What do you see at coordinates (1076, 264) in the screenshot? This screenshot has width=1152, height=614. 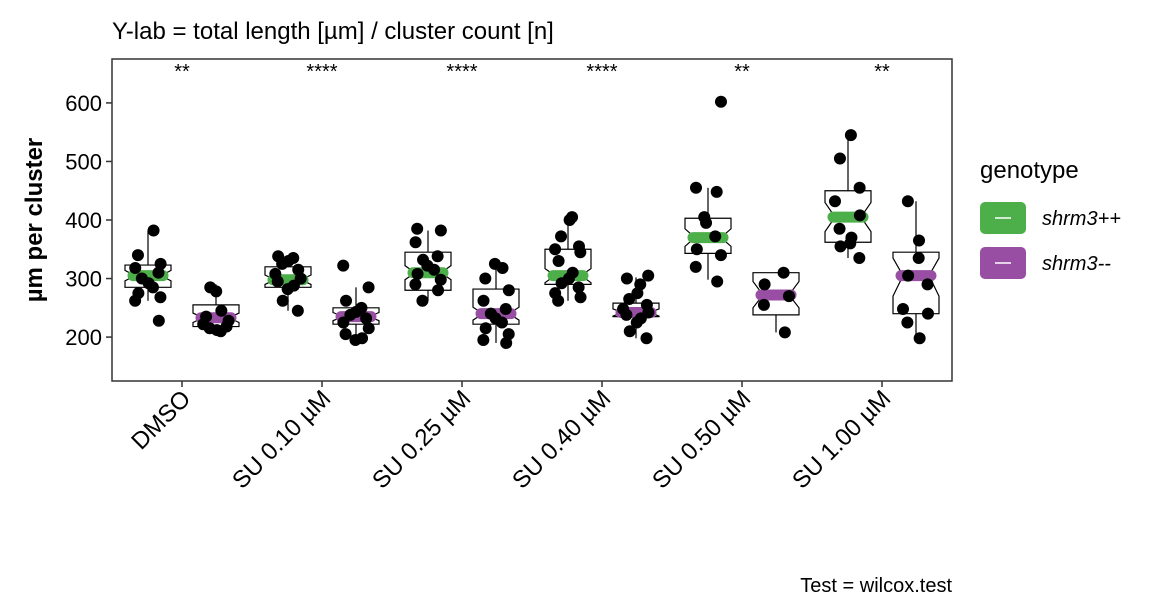 I see `legend-entry: shrm3--` at bounding box center [1076, 264].